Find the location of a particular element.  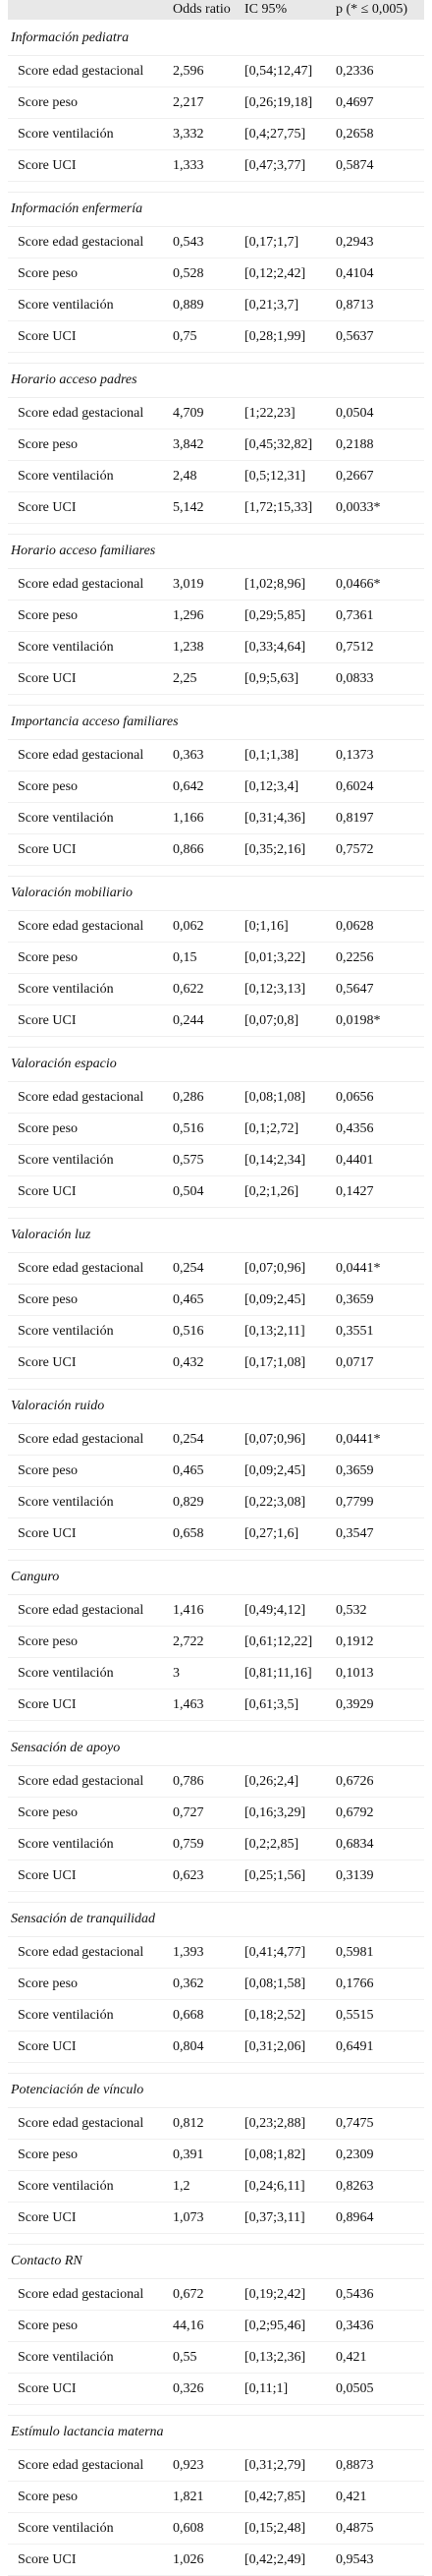

confidence-interval-cell: [0,01;3,22] is located at coordinates (287, 958).